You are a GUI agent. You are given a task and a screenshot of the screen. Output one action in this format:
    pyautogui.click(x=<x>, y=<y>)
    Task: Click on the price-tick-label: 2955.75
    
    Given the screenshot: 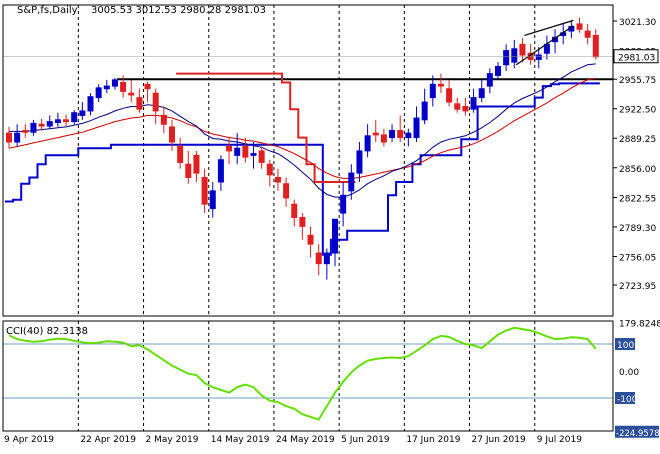 What is the action you would take?
    pyautogui.click(x=637, y=81)
    